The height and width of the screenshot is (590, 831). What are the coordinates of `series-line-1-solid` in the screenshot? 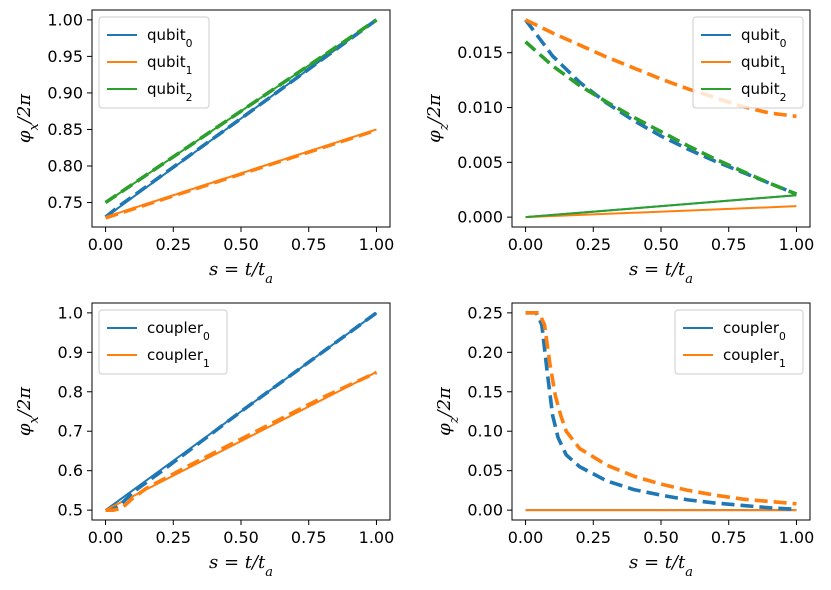 It's located at (241, 118).